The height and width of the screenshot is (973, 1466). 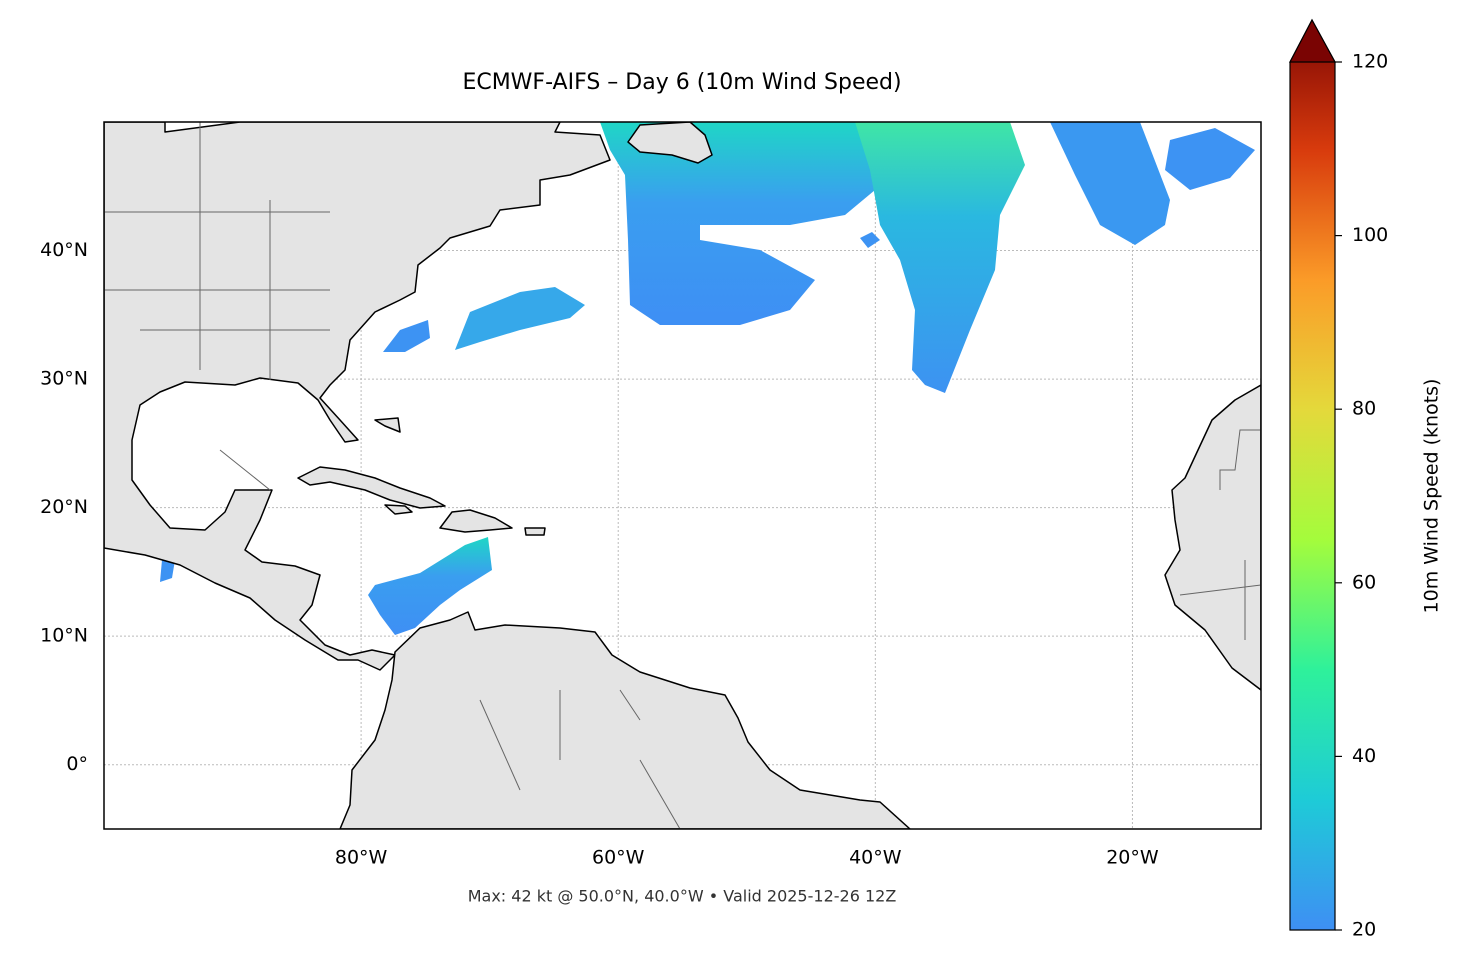 I want to click on colorbar-tick-label: 100, so click(x=1370, y=235).